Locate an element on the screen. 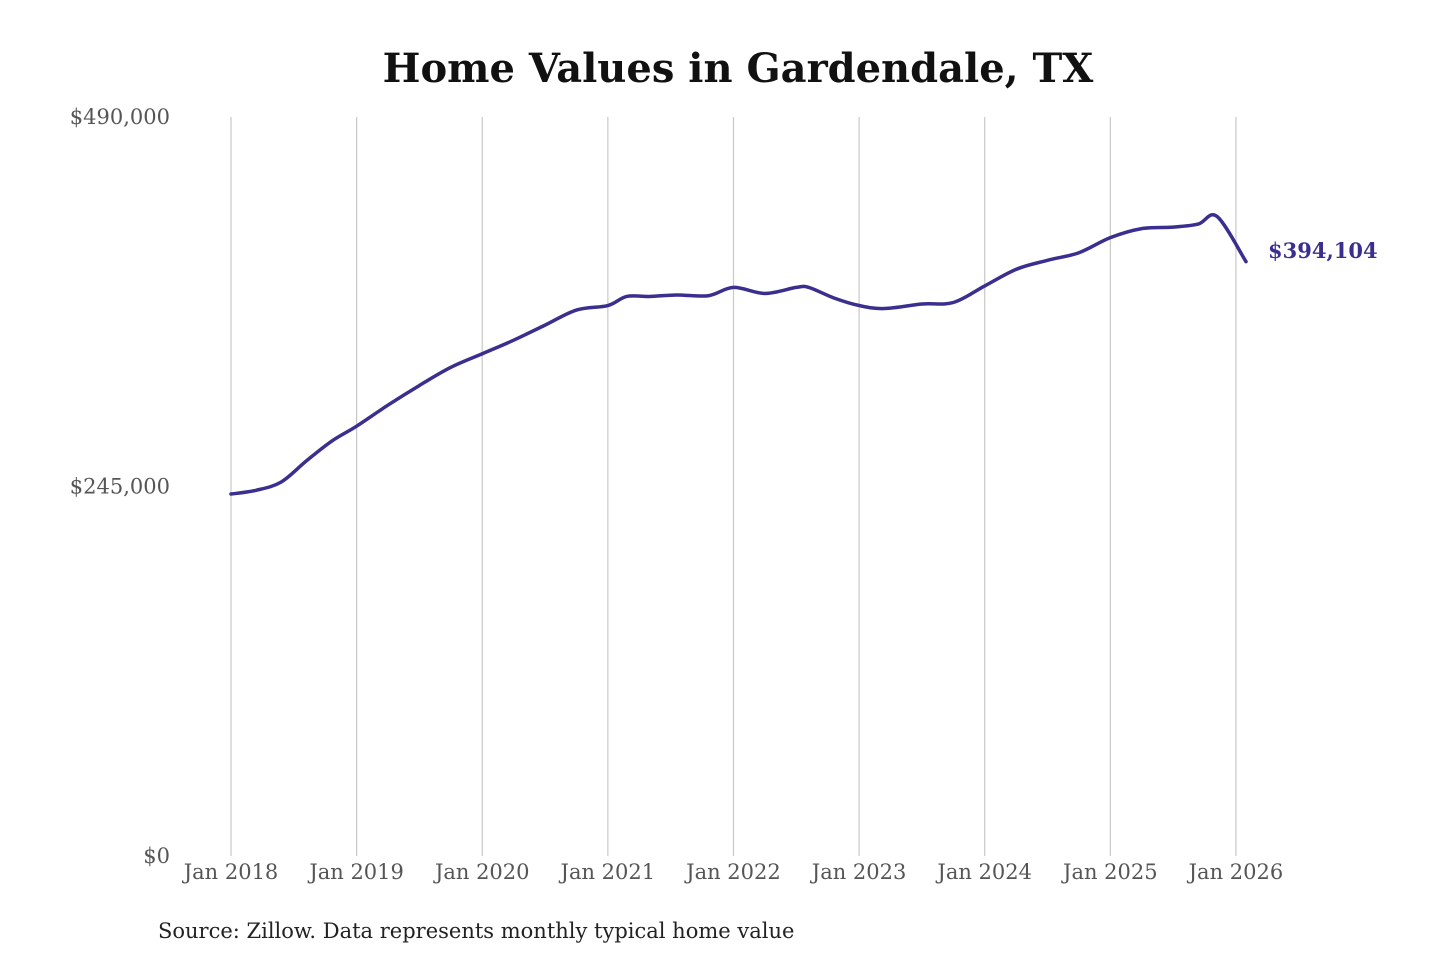 Image resolution: width=1440 pixels, height=960 pixels. y-tick-label: $490,000 is located at coordinates (120, 117).